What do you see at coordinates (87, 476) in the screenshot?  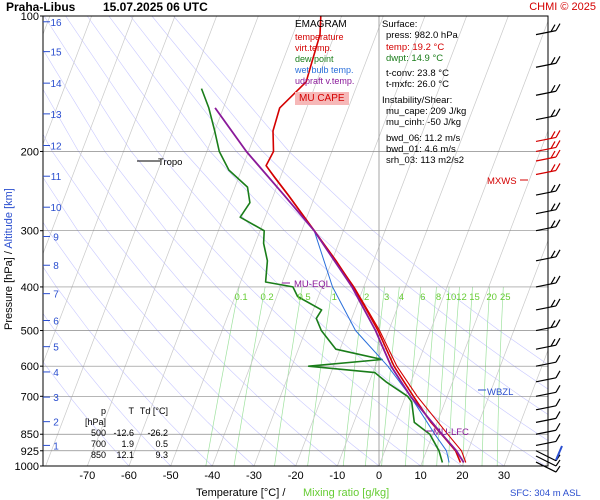 I see `temperature-tick-label: -70` at bounding box center [87, 476].